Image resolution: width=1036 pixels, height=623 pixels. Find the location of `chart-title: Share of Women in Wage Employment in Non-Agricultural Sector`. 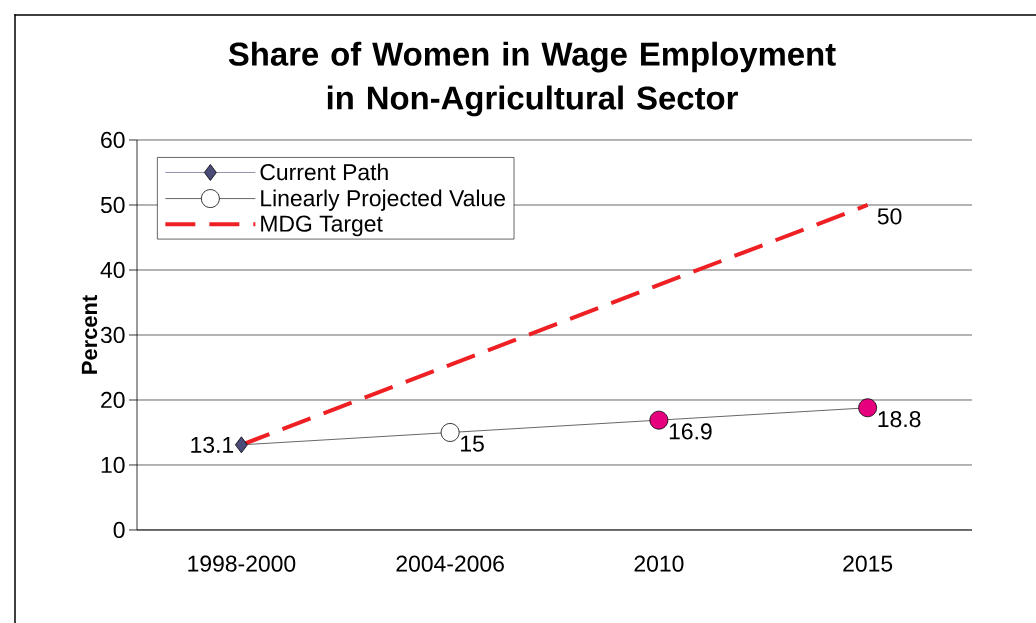

chart-title: Share of Women in Wage Employment in Non-Agricultural Sector is located at coordinates (532, 79).